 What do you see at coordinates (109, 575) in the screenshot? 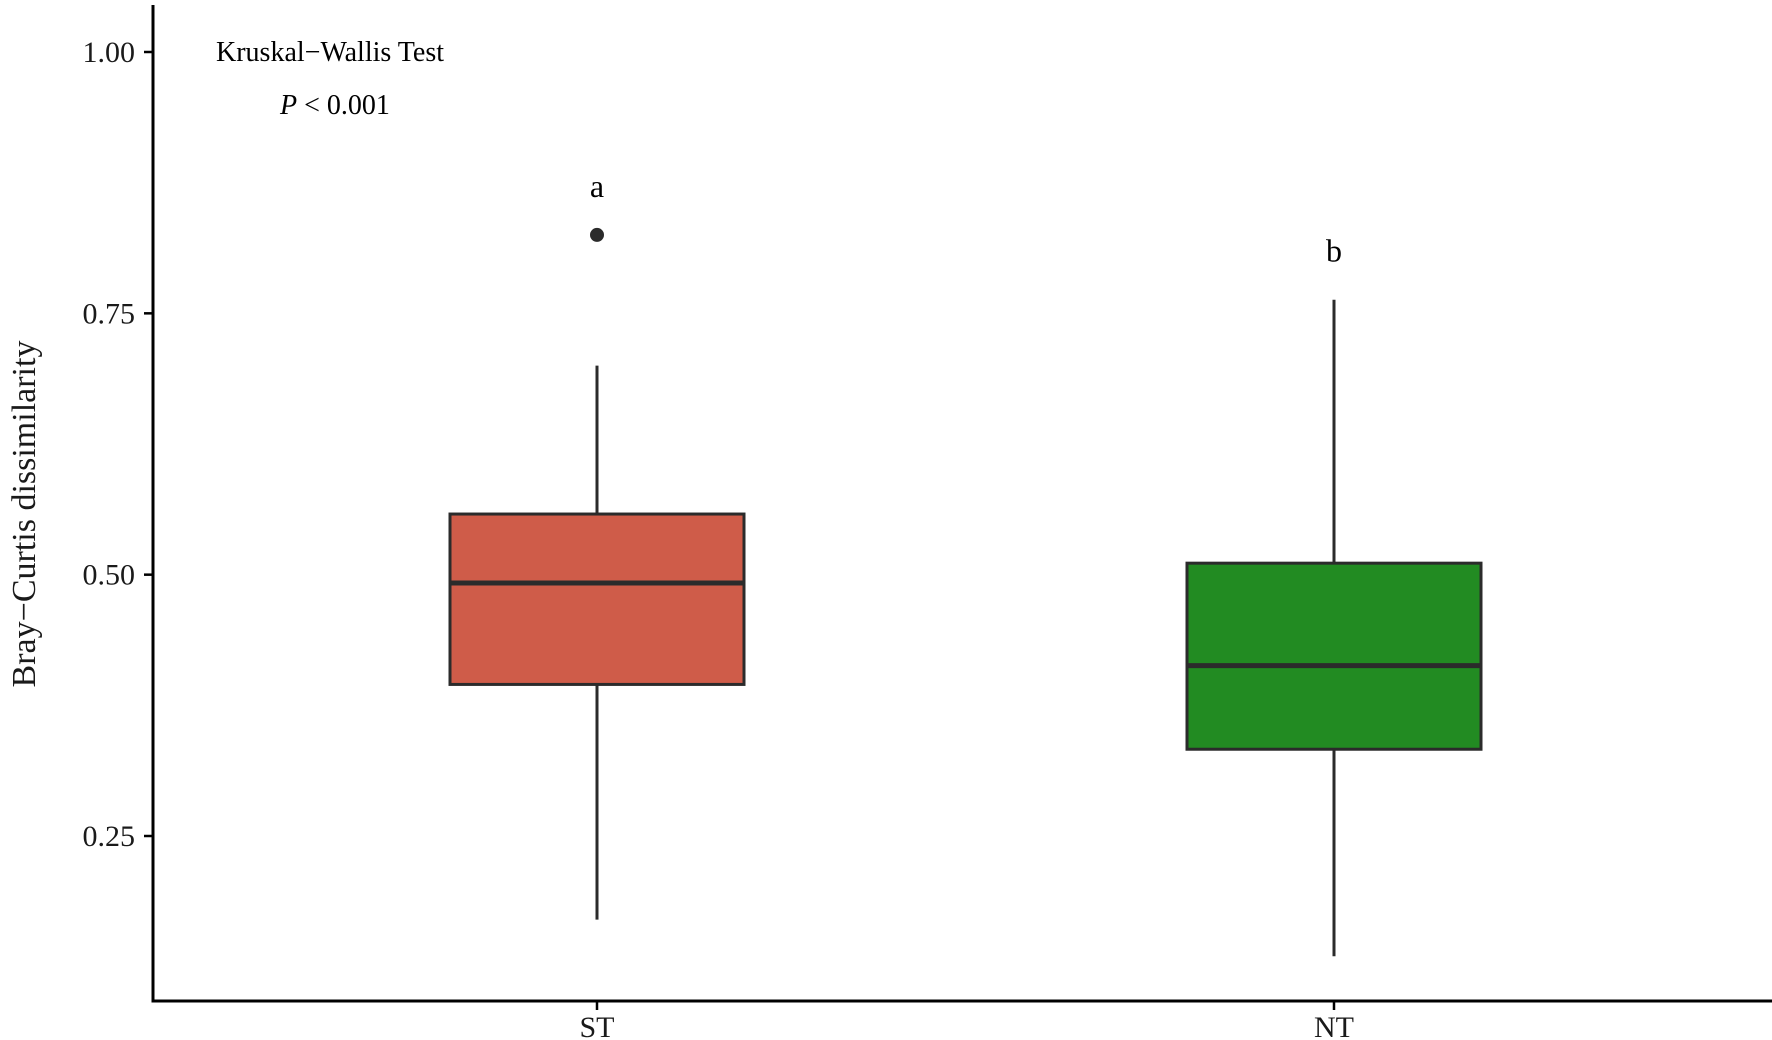
I see `y-tick-label: 0.50` at bounding box center [109, 575].